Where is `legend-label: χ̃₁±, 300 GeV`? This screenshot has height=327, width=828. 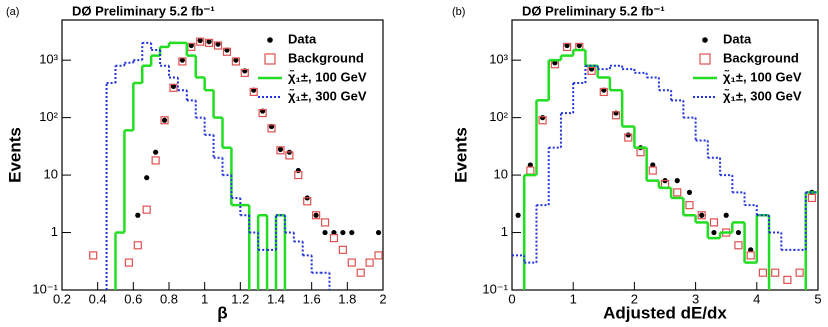
legend-label: χ̃₁±, 300 GeV is located at coordinates (762, 95).